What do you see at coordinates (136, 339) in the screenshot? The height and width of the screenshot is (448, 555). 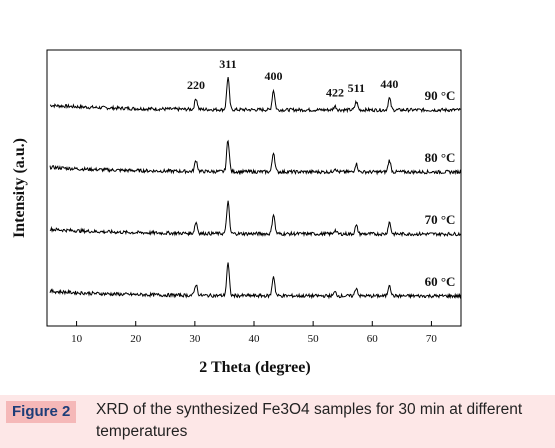 I see `x-tick-label: 20` at bounding box center [136, 339].